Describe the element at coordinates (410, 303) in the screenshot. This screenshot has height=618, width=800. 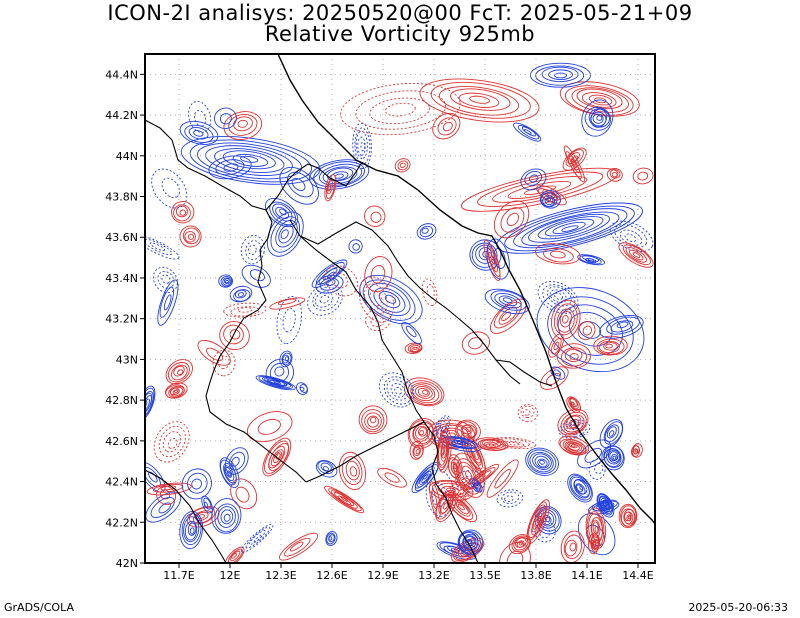
I see `marche-abruzzo-border` at that location.